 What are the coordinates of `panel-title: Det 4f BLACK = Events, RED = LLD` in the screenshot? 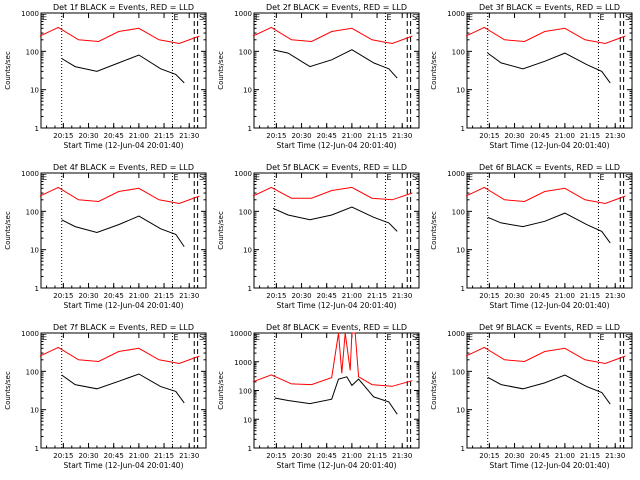 It's located at (123, 167).